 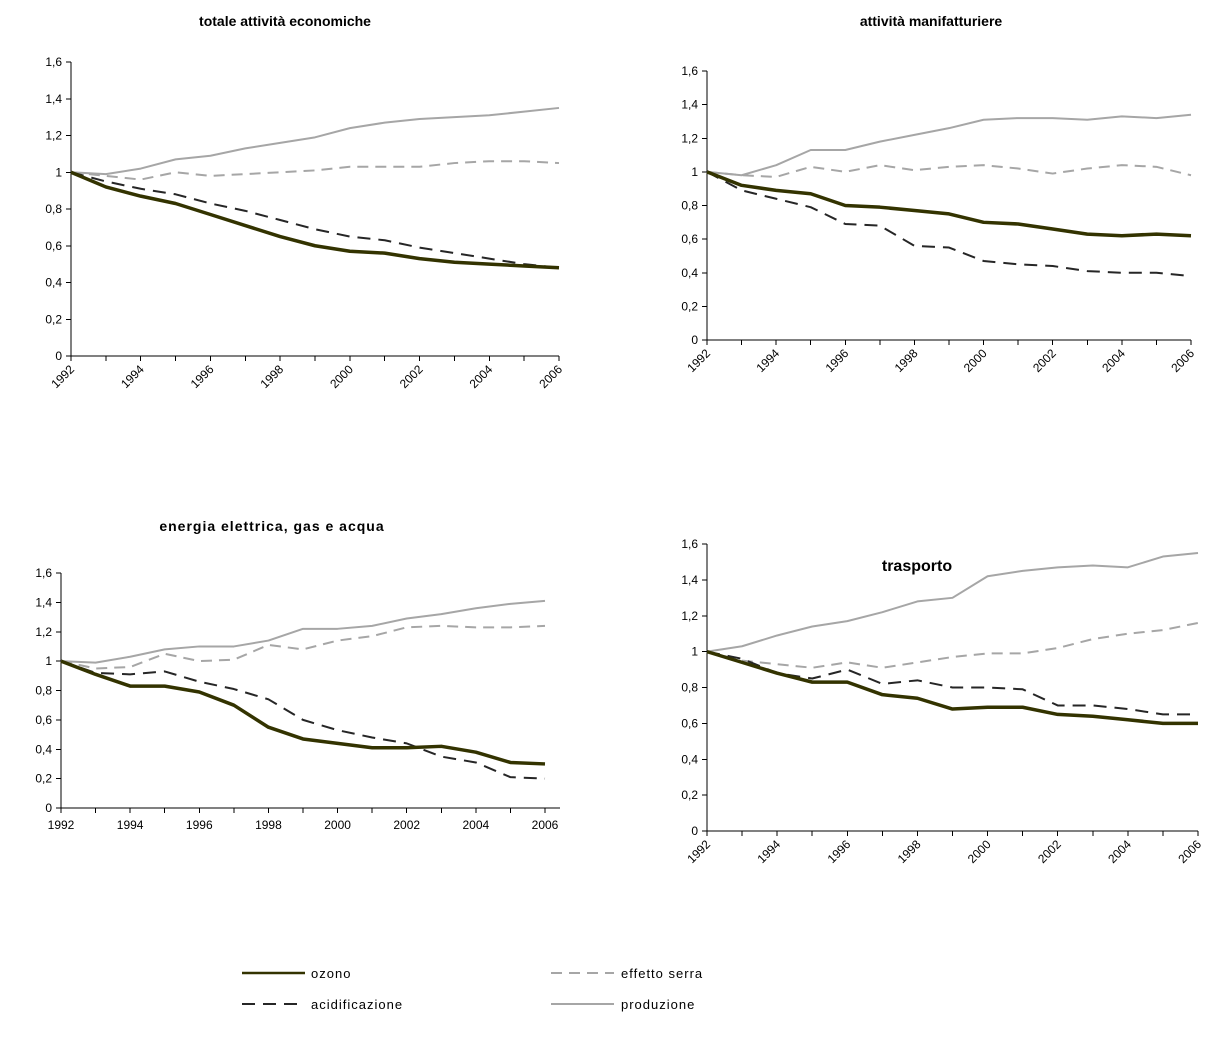 I want to click on chart-title: trasporto, so click(x=917, y=566).